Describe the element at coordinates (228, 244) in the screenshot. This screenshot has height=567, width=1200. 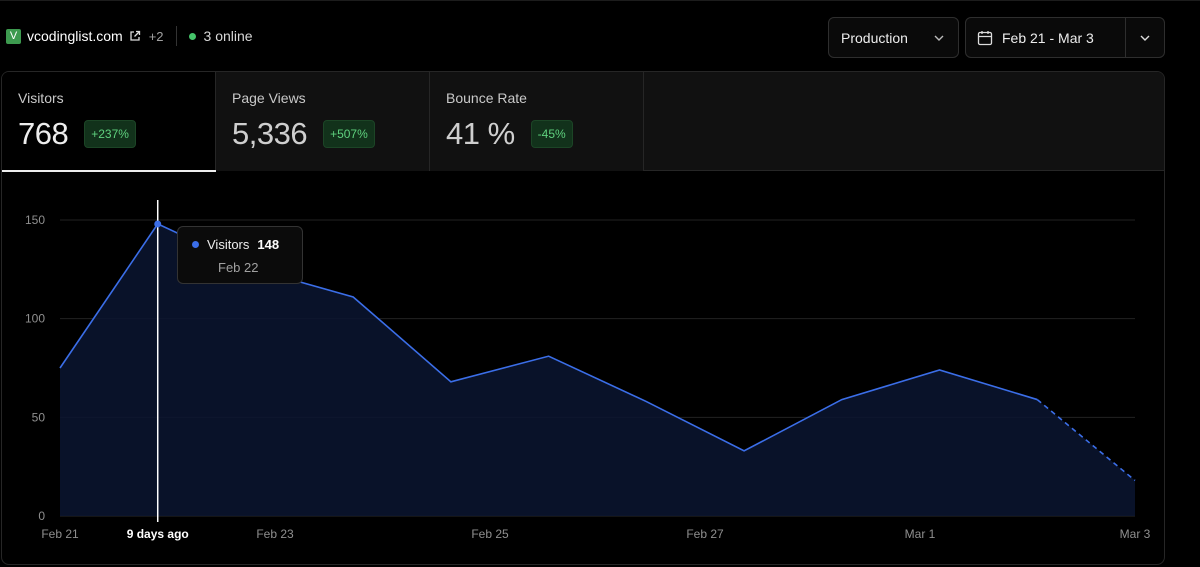
I see `tooltip-series: Visitors` at that location.